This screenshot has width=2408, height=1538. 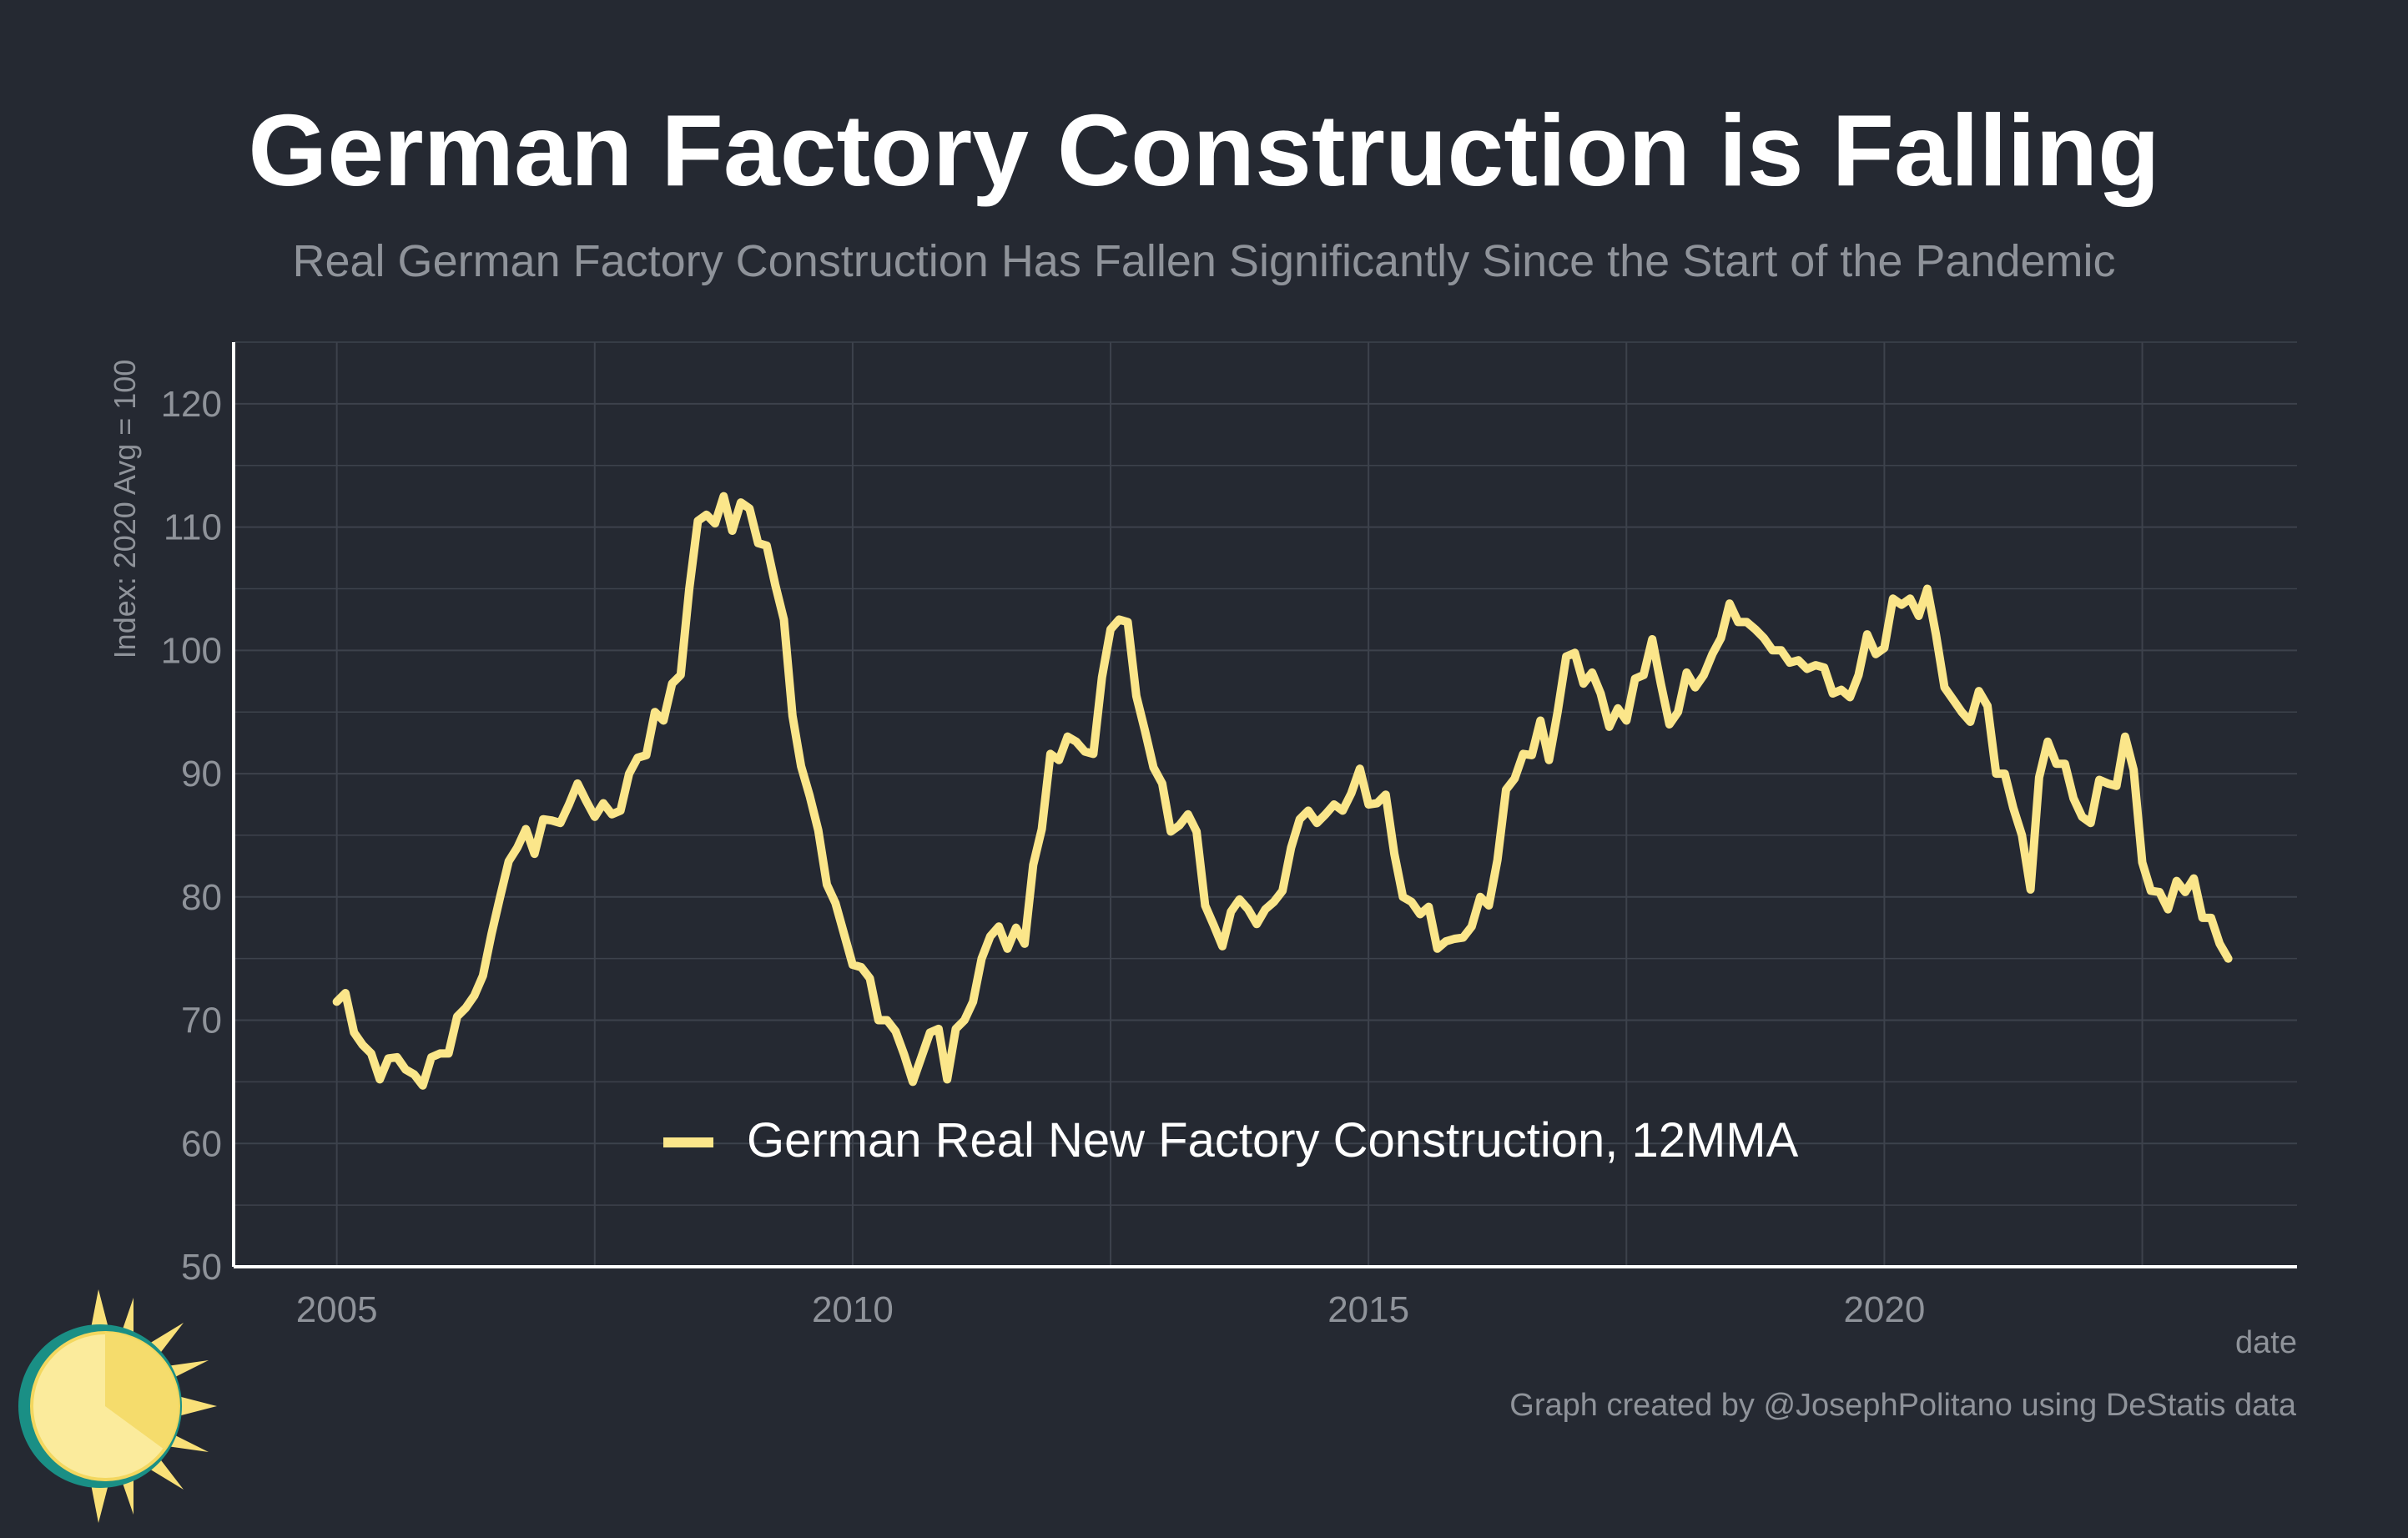 What do you see at coordinates (201, 774) in the screenshot?
I see `y-tick-label: 90` at bounding box center [201, 774].